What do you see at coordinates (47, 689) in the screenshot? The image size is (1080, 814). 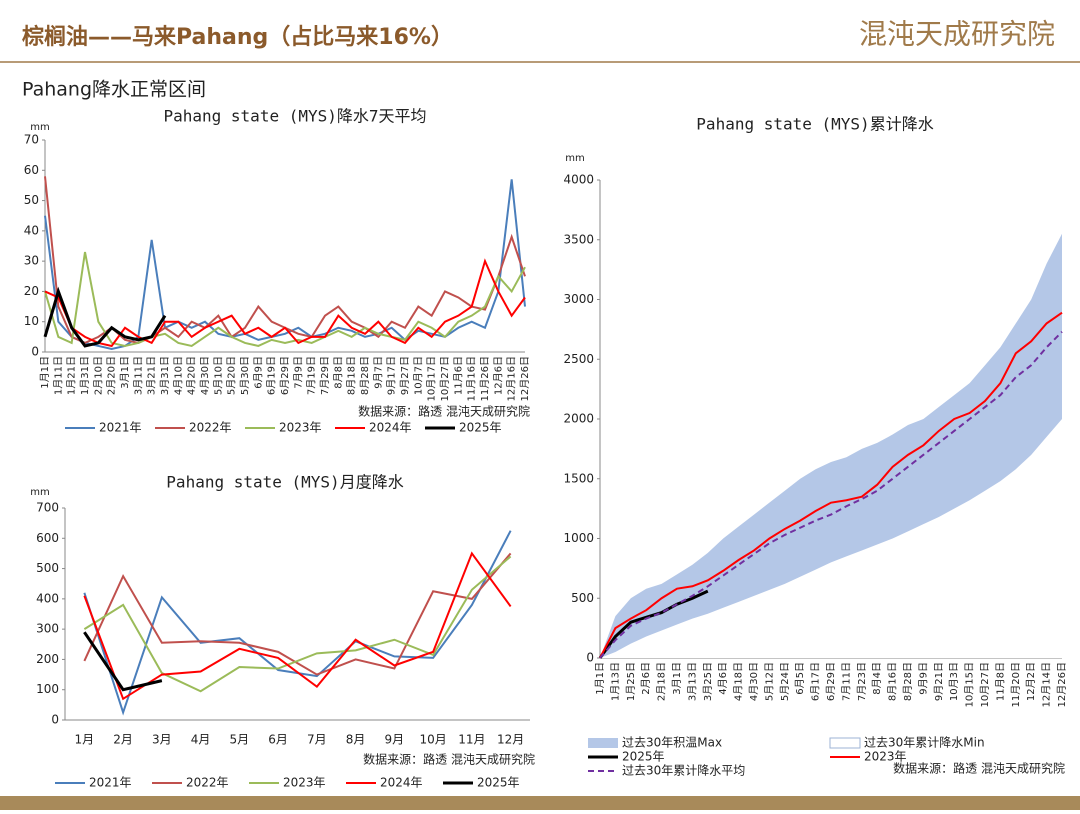 I see `y-tick-label: 100` at bounding box center [47, 689].